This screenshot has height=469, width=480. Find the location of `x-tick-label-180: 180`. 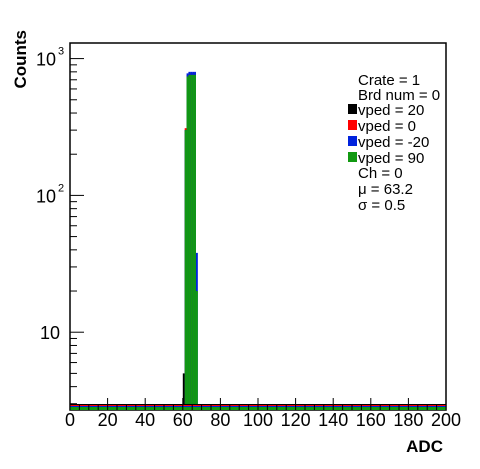

x-tick-label-180: 180 is located at coordinates (408, 420).